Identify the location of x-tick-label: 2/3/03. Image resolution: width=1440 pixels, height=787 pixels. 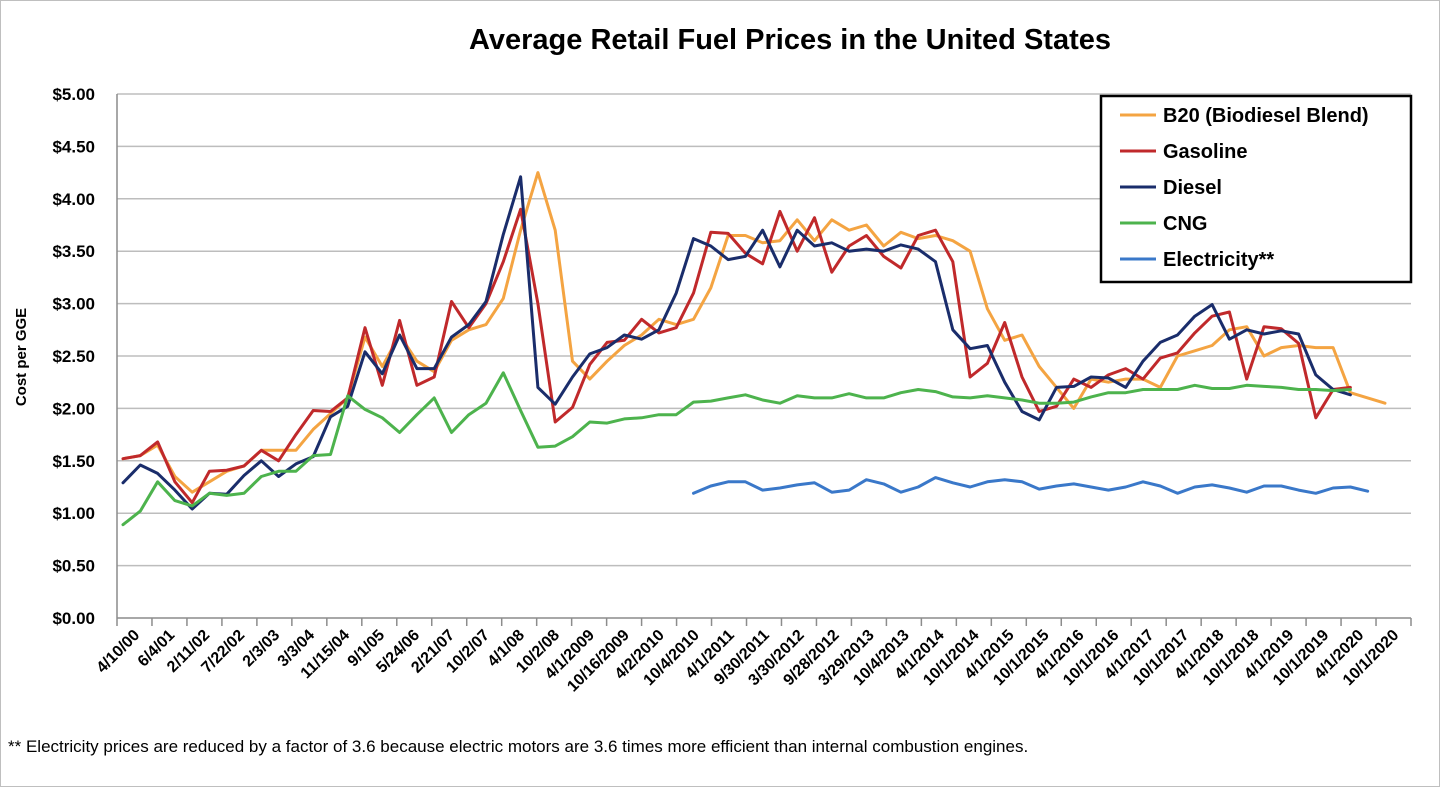
(262, 649).